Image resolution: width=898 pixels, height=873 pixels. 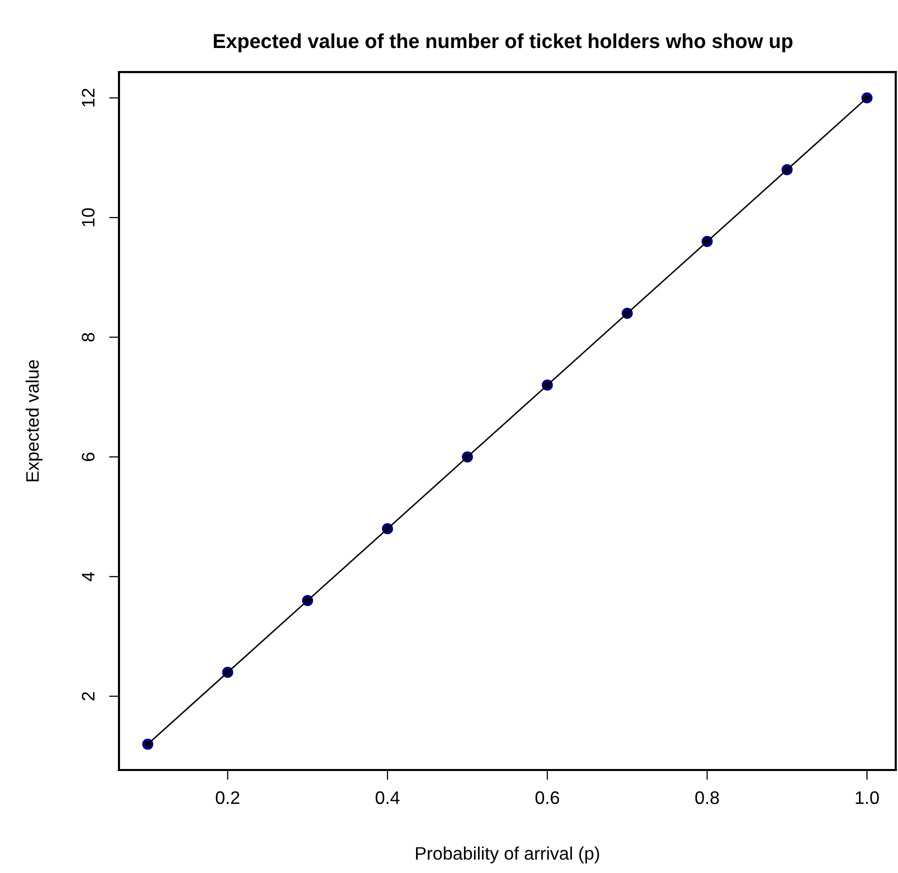 What do you see at coordinates (388, 797) in the screenshot?
I see `x-tick-label: 0.4` at bounding box center [388, 797].